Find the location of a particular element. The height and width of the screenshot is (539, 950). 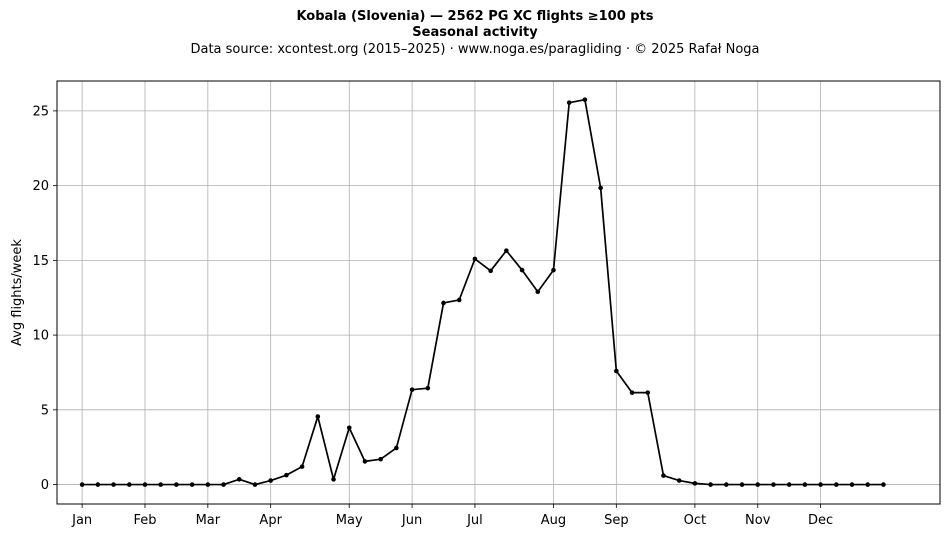

y-axis: 0 5 10 15 20 25 is located at coordinates (44, 298).